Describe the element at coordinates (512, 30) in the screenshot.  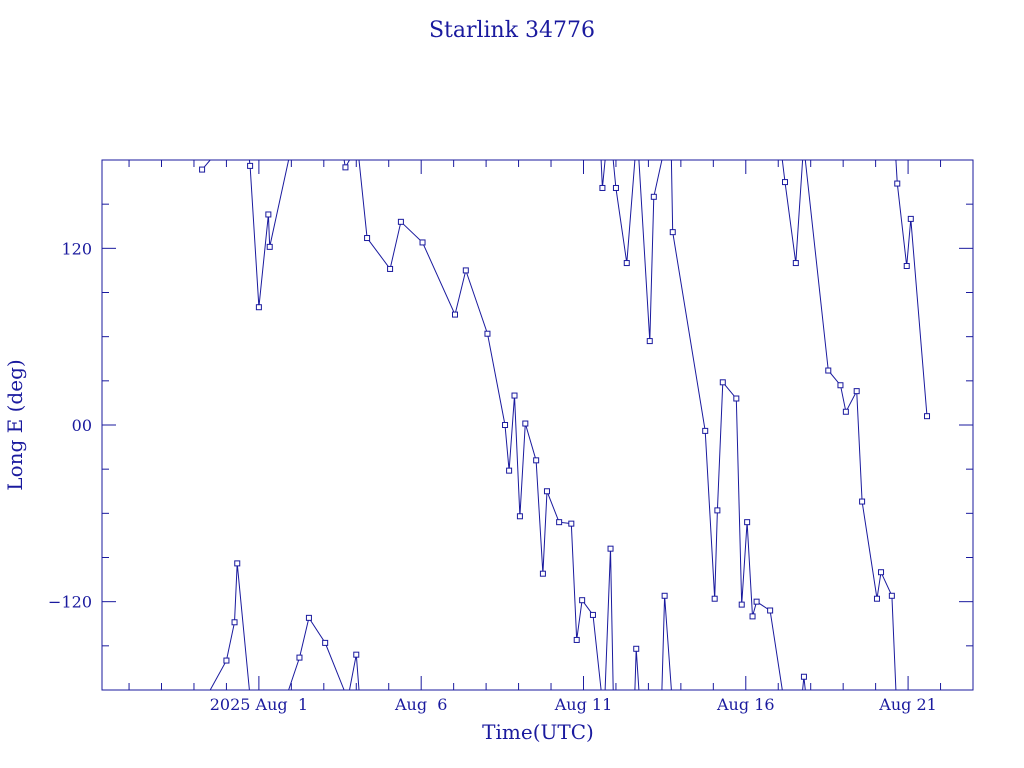
I see `chart-title: Starlink 34776` at that location.